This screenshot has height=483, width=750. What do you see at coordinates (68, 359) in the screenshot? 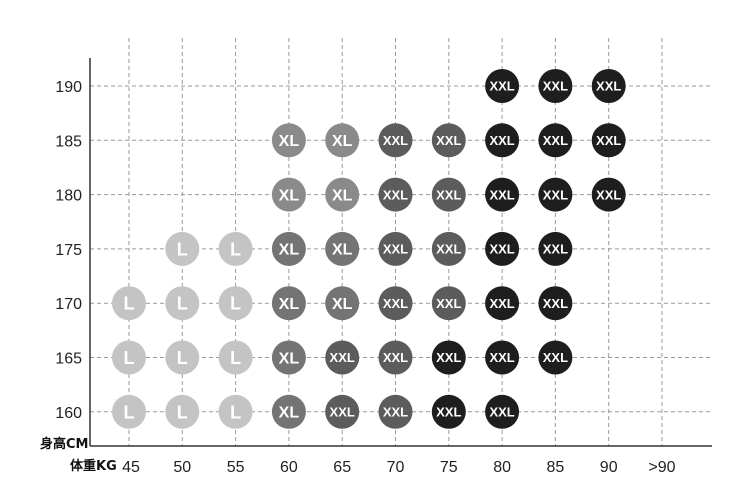
I see `y-tick-label: 165` at bounding box center [68, 359].